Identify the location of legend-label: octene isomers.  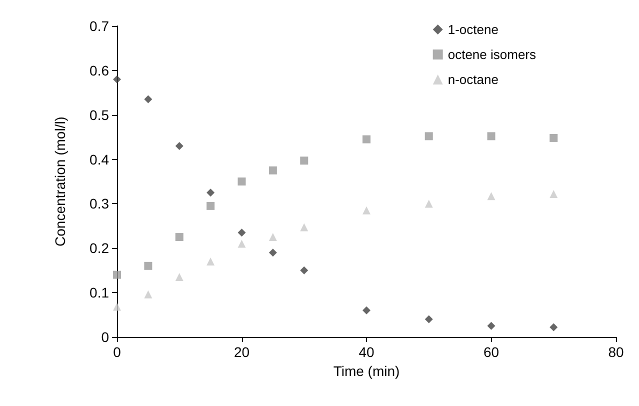
(492, 54).